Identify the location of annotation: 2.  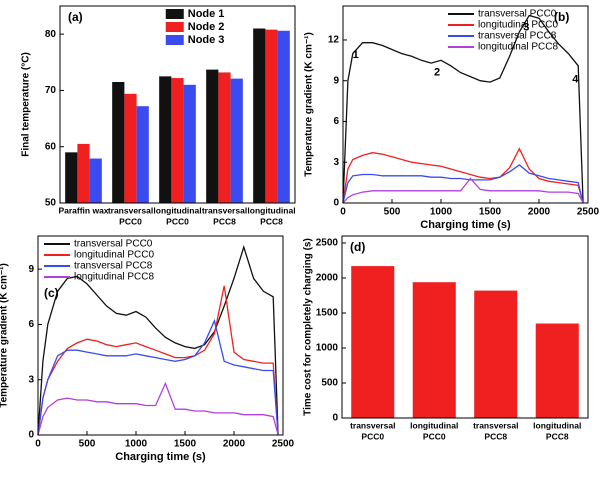
(437, 72).